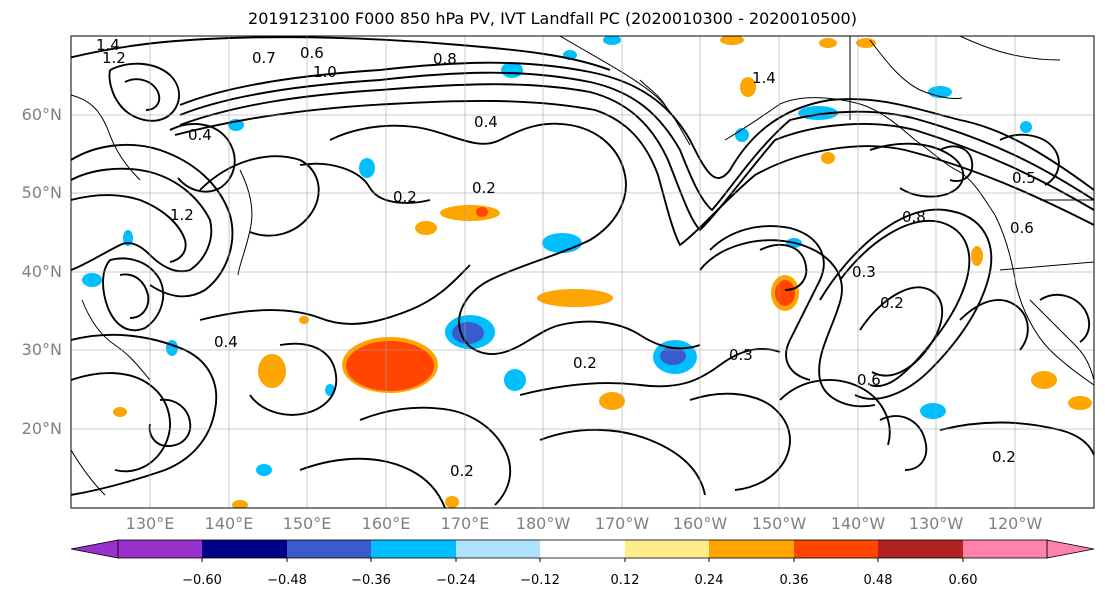 This screenshot has height=601, width=1105. What do you see at coordinates (41, 192) in the screenshot?
I see `lat-label: 50°N` at bounding box center [41, 192].